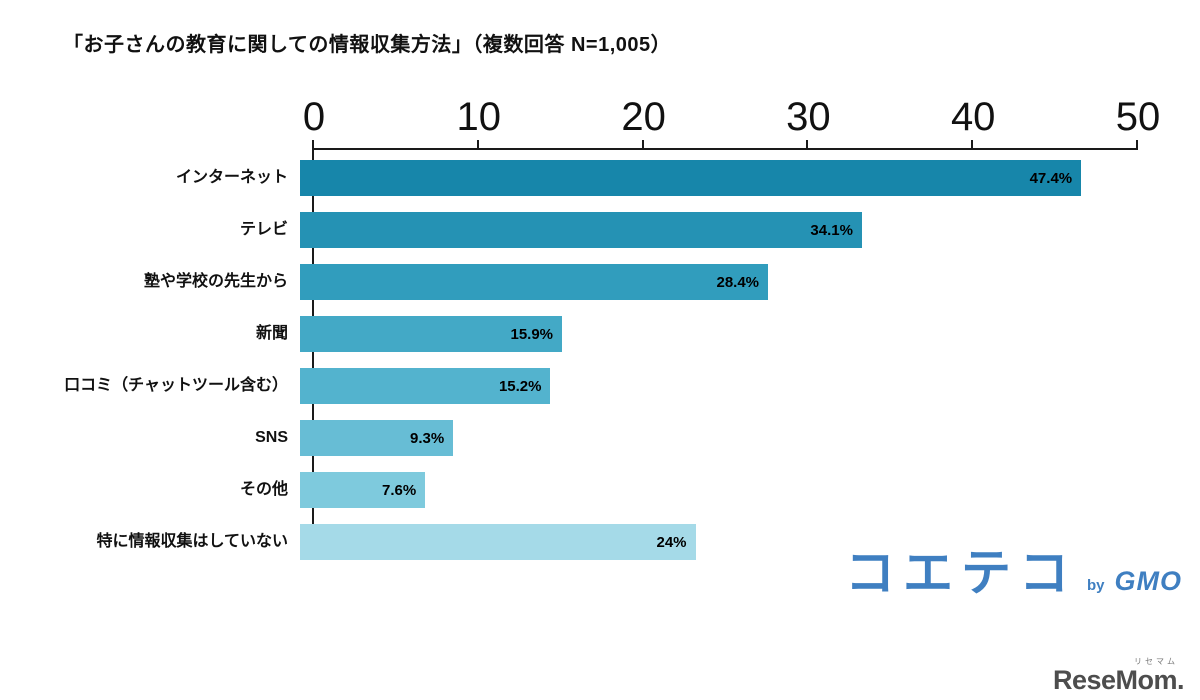  I want to click on category-label: 塾や学校の先生から, so click(215, 282).